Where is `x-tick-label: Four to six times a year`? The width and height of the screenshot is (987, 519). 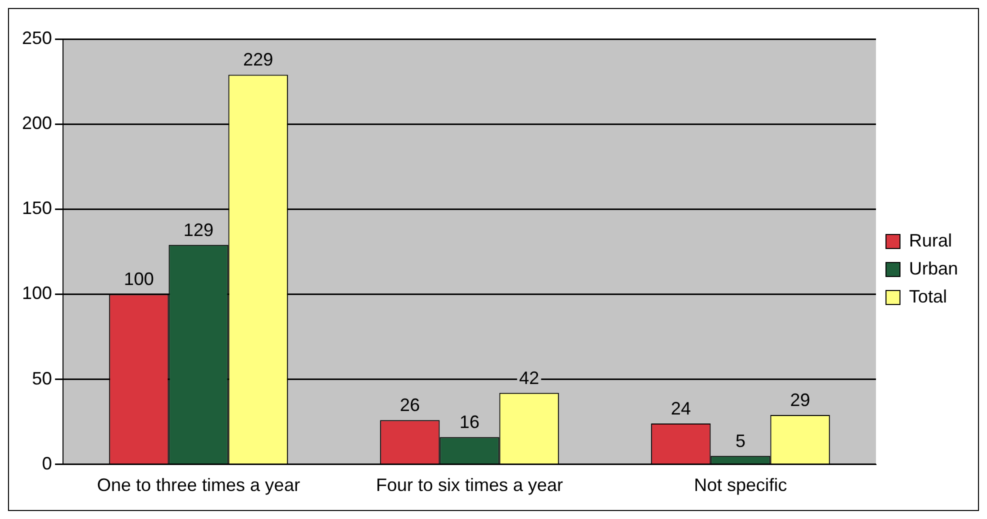
x-tick-label: Four to six times a year is located at coordinates (470, 485).